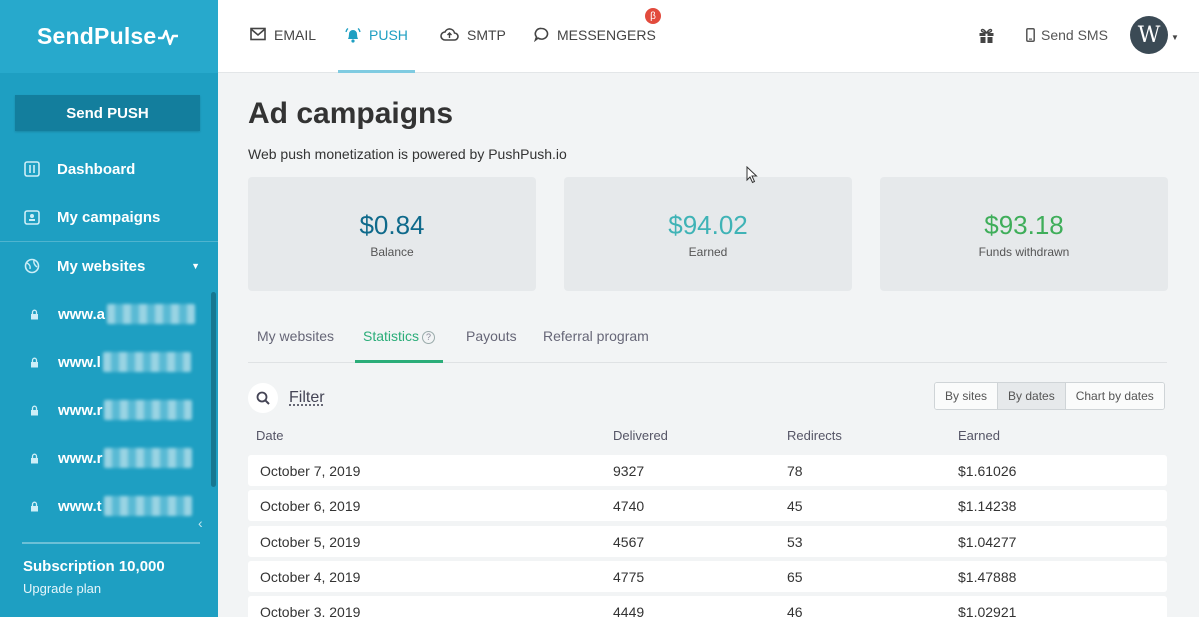  I want to click on table-row: October 7, 2019 9327 78 $1.61026, so click(707, 470).